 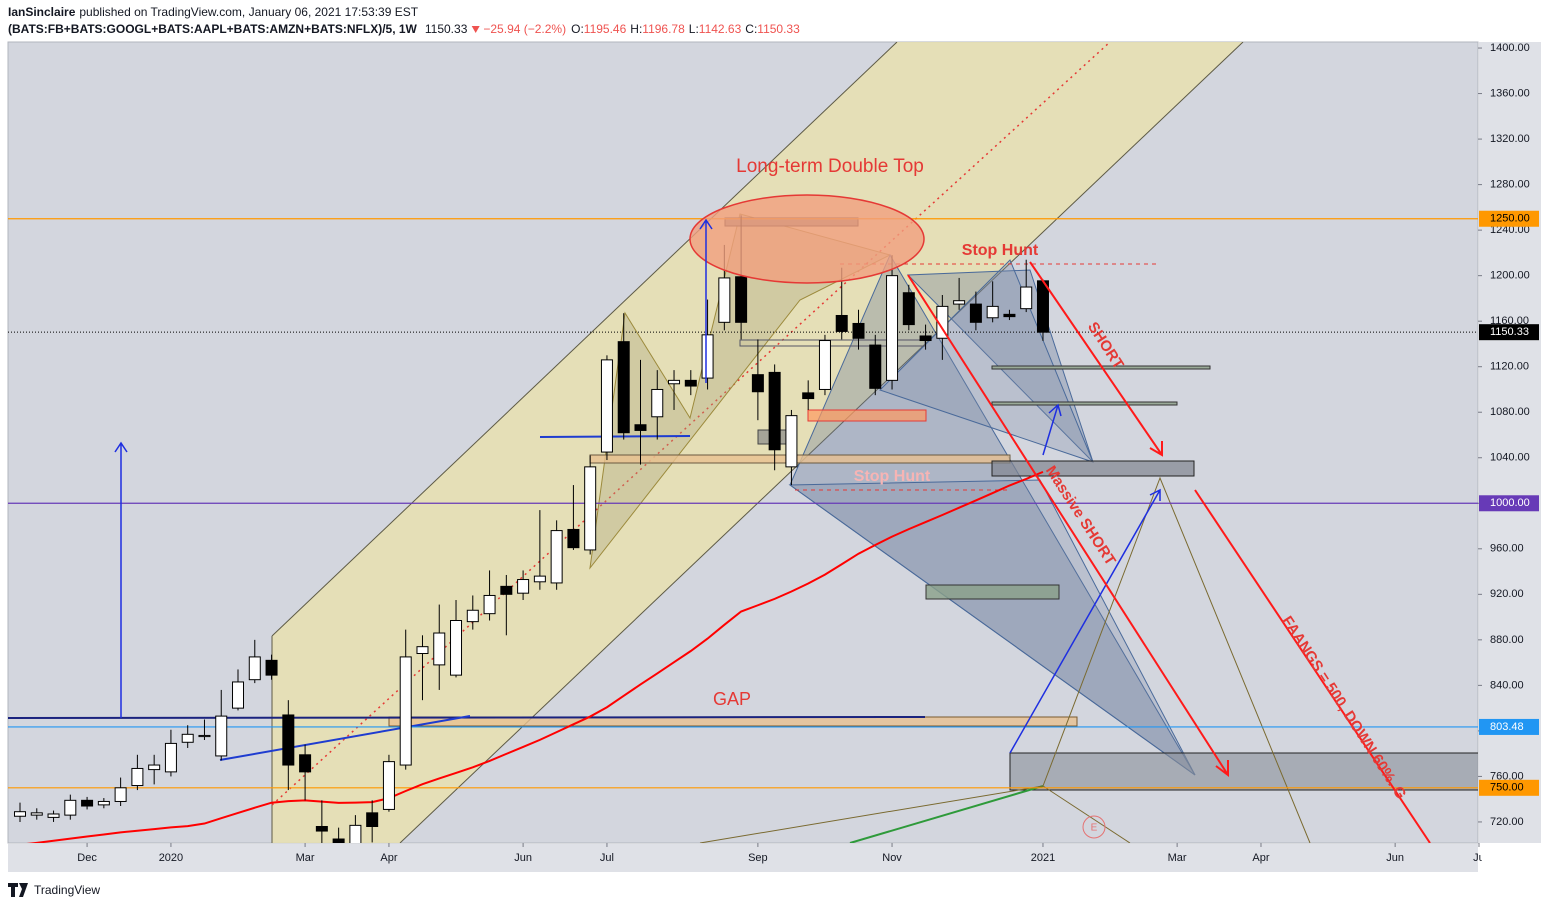 What do you see at coordinates (830, 166) in the screenshot?
I see `annotation: Long-term Double Top` at bounding box center [830, 166].